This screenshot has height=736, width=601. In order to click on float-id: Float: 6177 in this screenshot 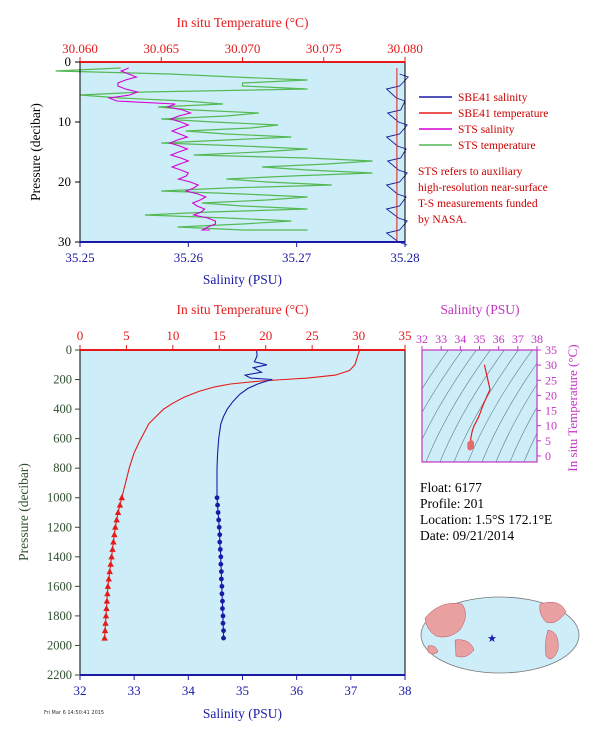, I will do `click(451, 487)`.